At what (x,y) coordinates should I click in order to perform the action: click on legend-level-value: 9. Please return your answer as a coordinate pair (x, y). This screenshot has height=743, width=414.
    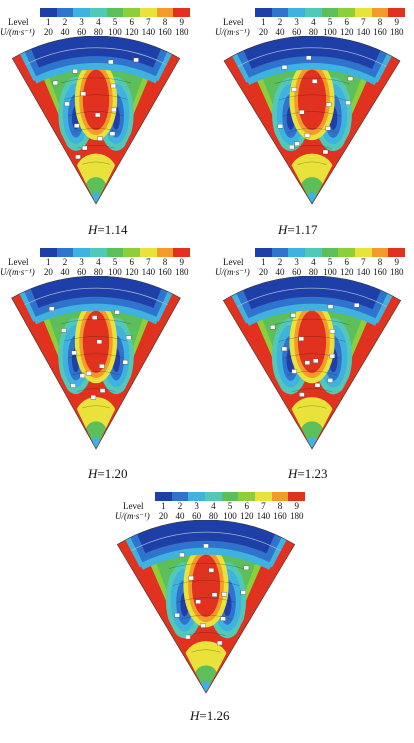
    Looking at the image, I should click on (181, 22).